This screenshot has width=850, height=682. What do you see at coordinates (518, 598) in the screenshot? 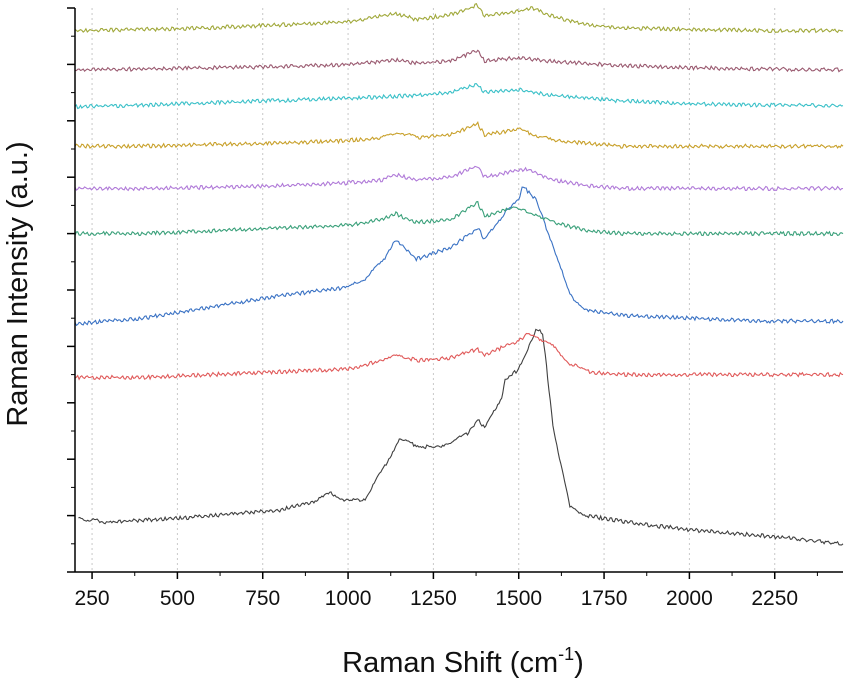
I see `x-tick-label: 1500` at bounding box center [518, 598].